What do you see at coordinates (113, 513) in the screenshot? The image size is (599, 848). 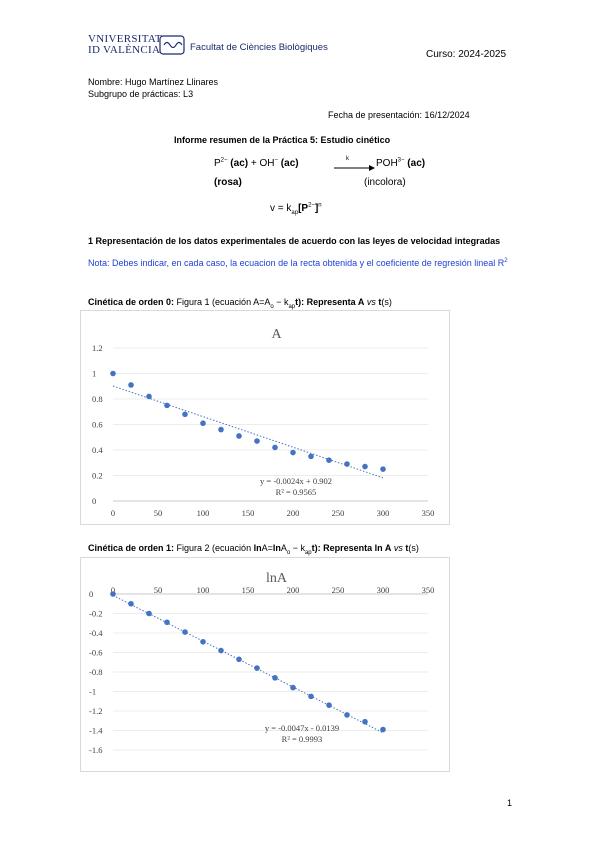 I see `x-tick-label: 0` at bounding box center [113, 513].